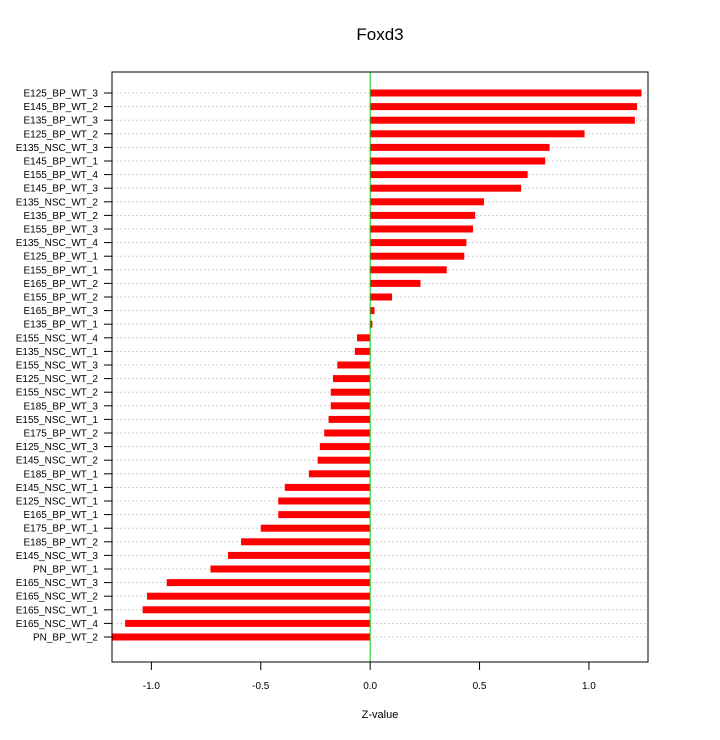  I want to click on category-label: E165_NSC_WT_3, so click(57, 583).